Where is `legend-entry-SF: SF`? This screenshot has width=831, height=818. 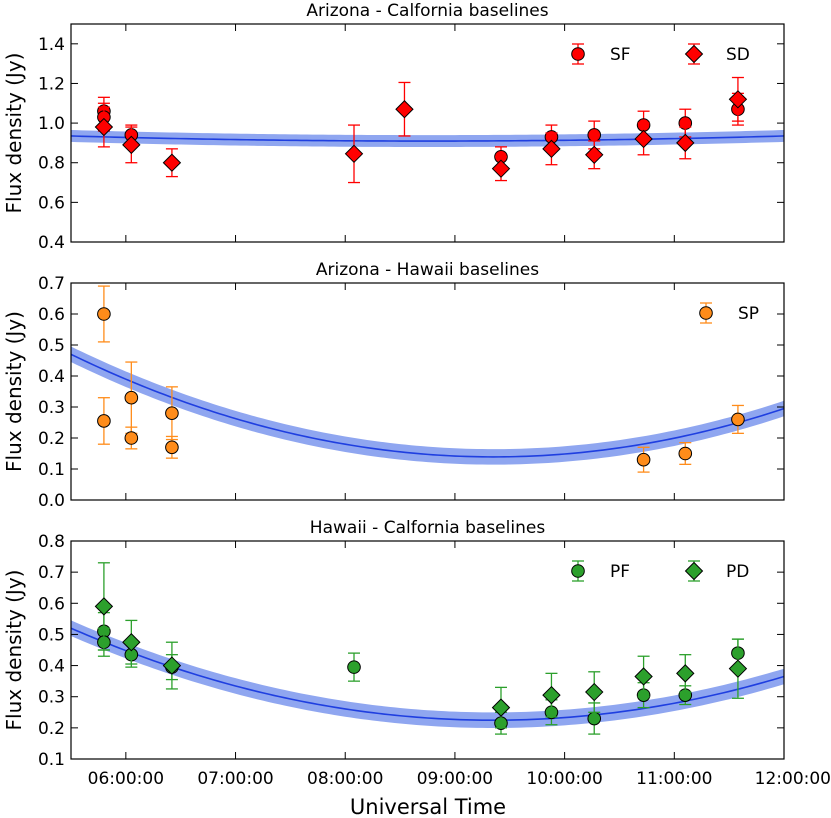 legend-entry-SF: SF is located at coordinates (601, 54).